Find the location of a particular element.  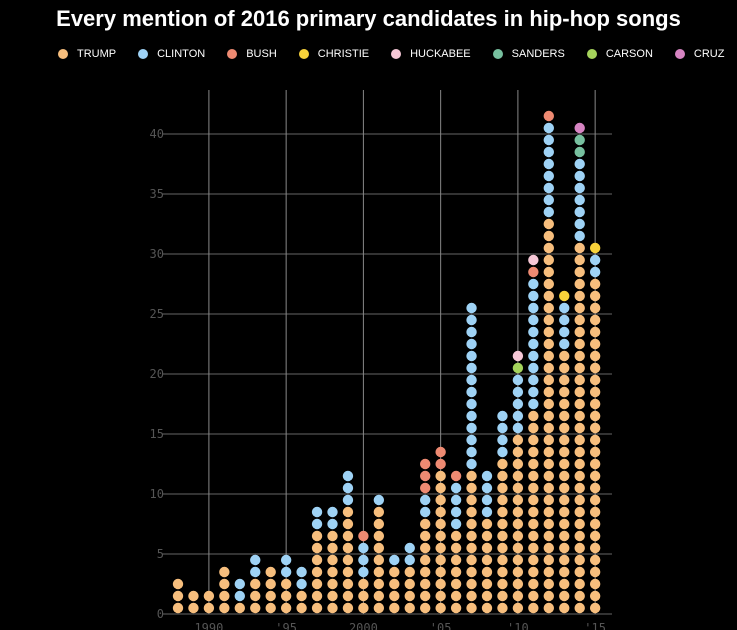

legend-item-bush: BUSH is located at coordinates (252, 54).